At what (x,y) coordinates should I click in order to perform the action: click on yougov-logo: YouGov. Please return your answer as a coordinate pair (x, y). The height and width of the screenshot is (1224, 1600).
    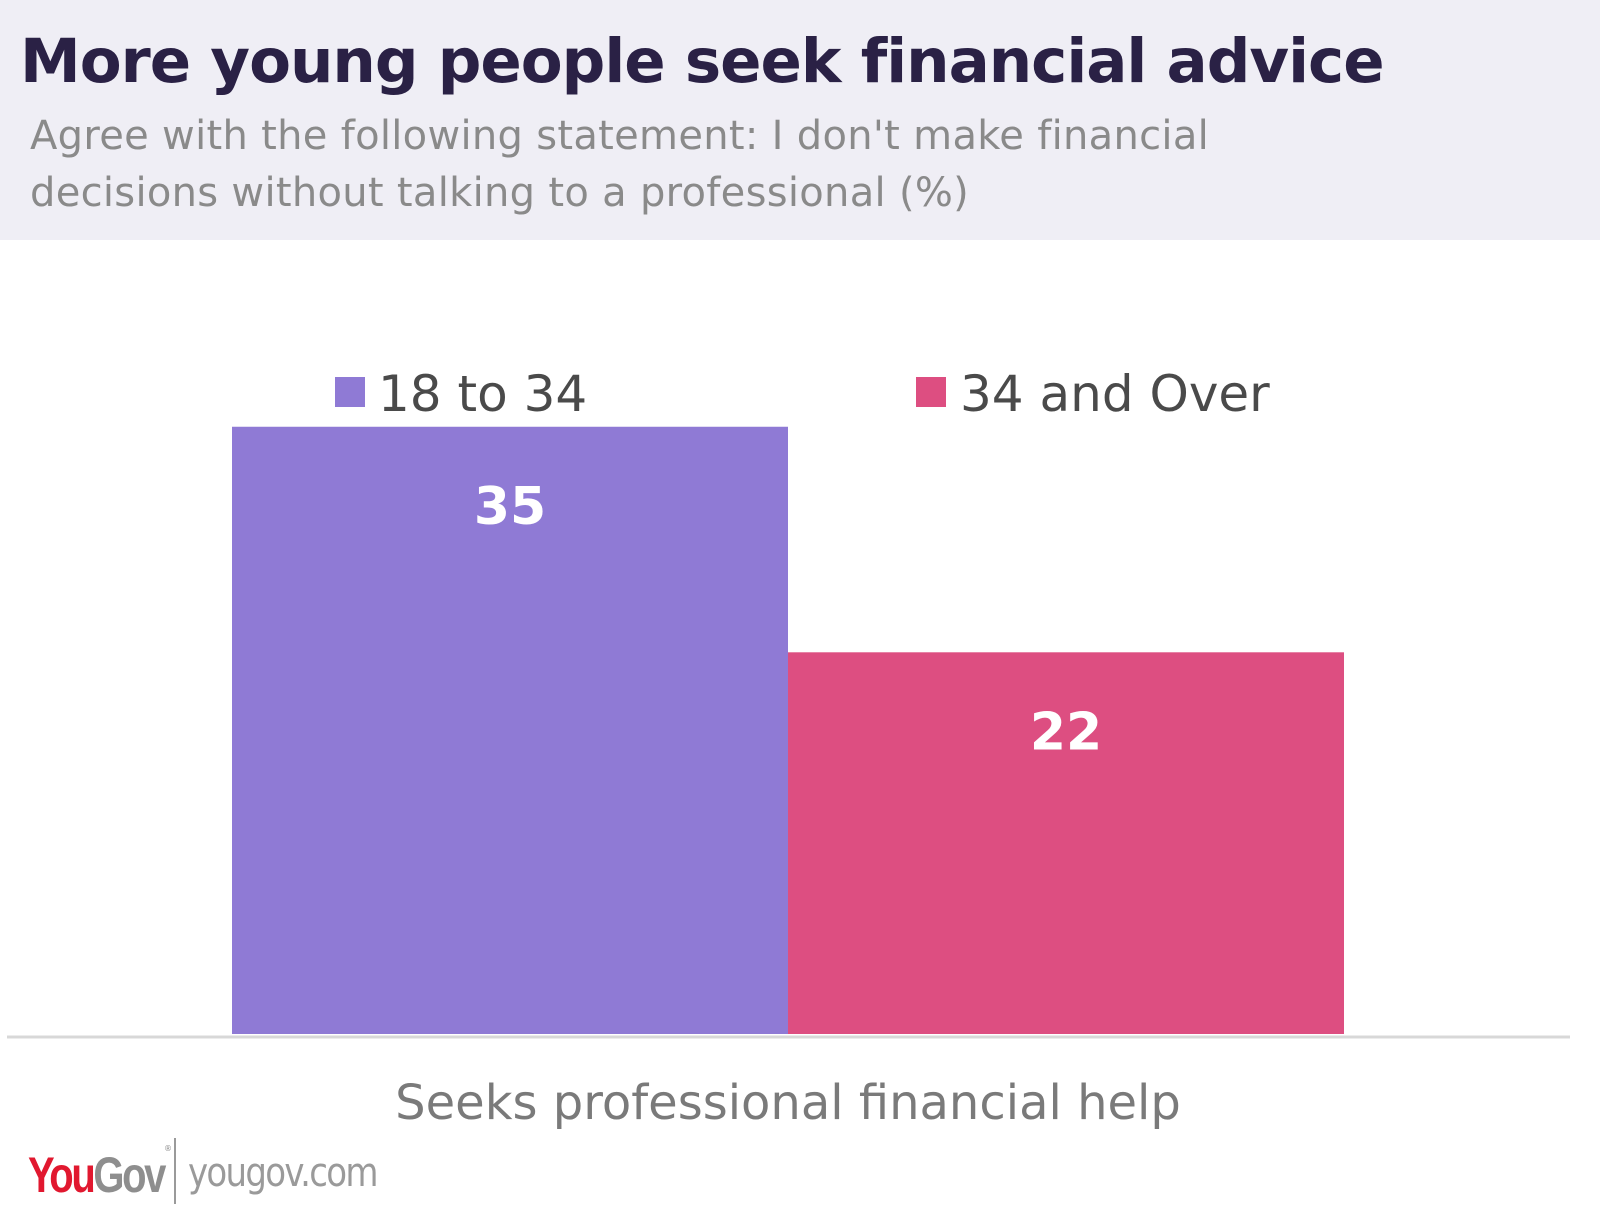
    Looking at the image, I should click on (97, 1175).